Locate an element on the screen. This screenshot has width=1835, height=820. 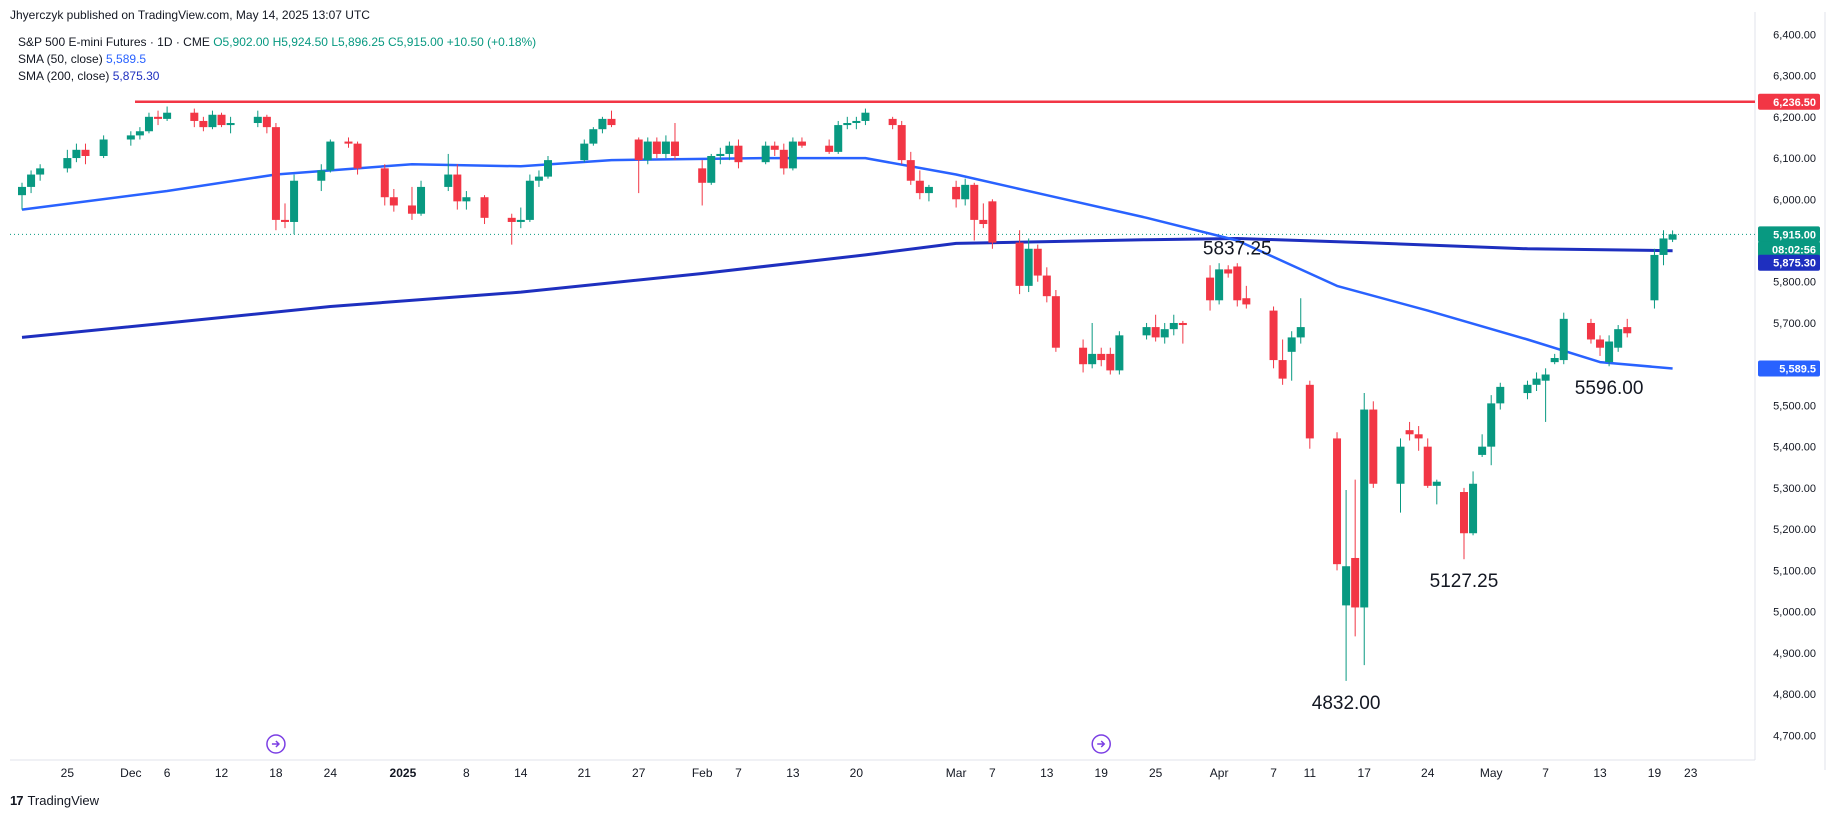
sma200-legend-row: SMA (200, close) 5,875.30 is located at coordinates (277, 76).